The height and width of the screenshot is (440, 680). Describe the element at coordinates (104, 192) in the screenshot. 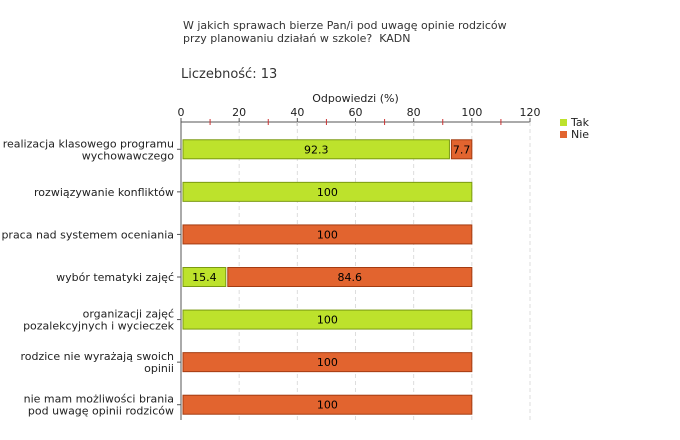

I see `category-label: rozwiązywanie konfliktów` at that location.